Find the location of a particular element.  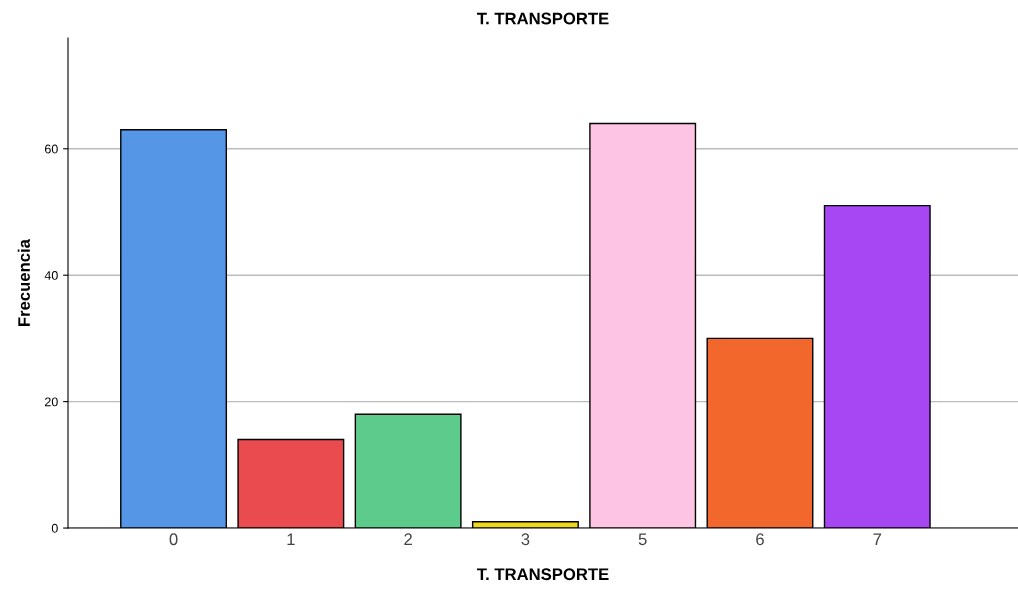

y-tick-label: 0 is located at coordinates (54, 528).